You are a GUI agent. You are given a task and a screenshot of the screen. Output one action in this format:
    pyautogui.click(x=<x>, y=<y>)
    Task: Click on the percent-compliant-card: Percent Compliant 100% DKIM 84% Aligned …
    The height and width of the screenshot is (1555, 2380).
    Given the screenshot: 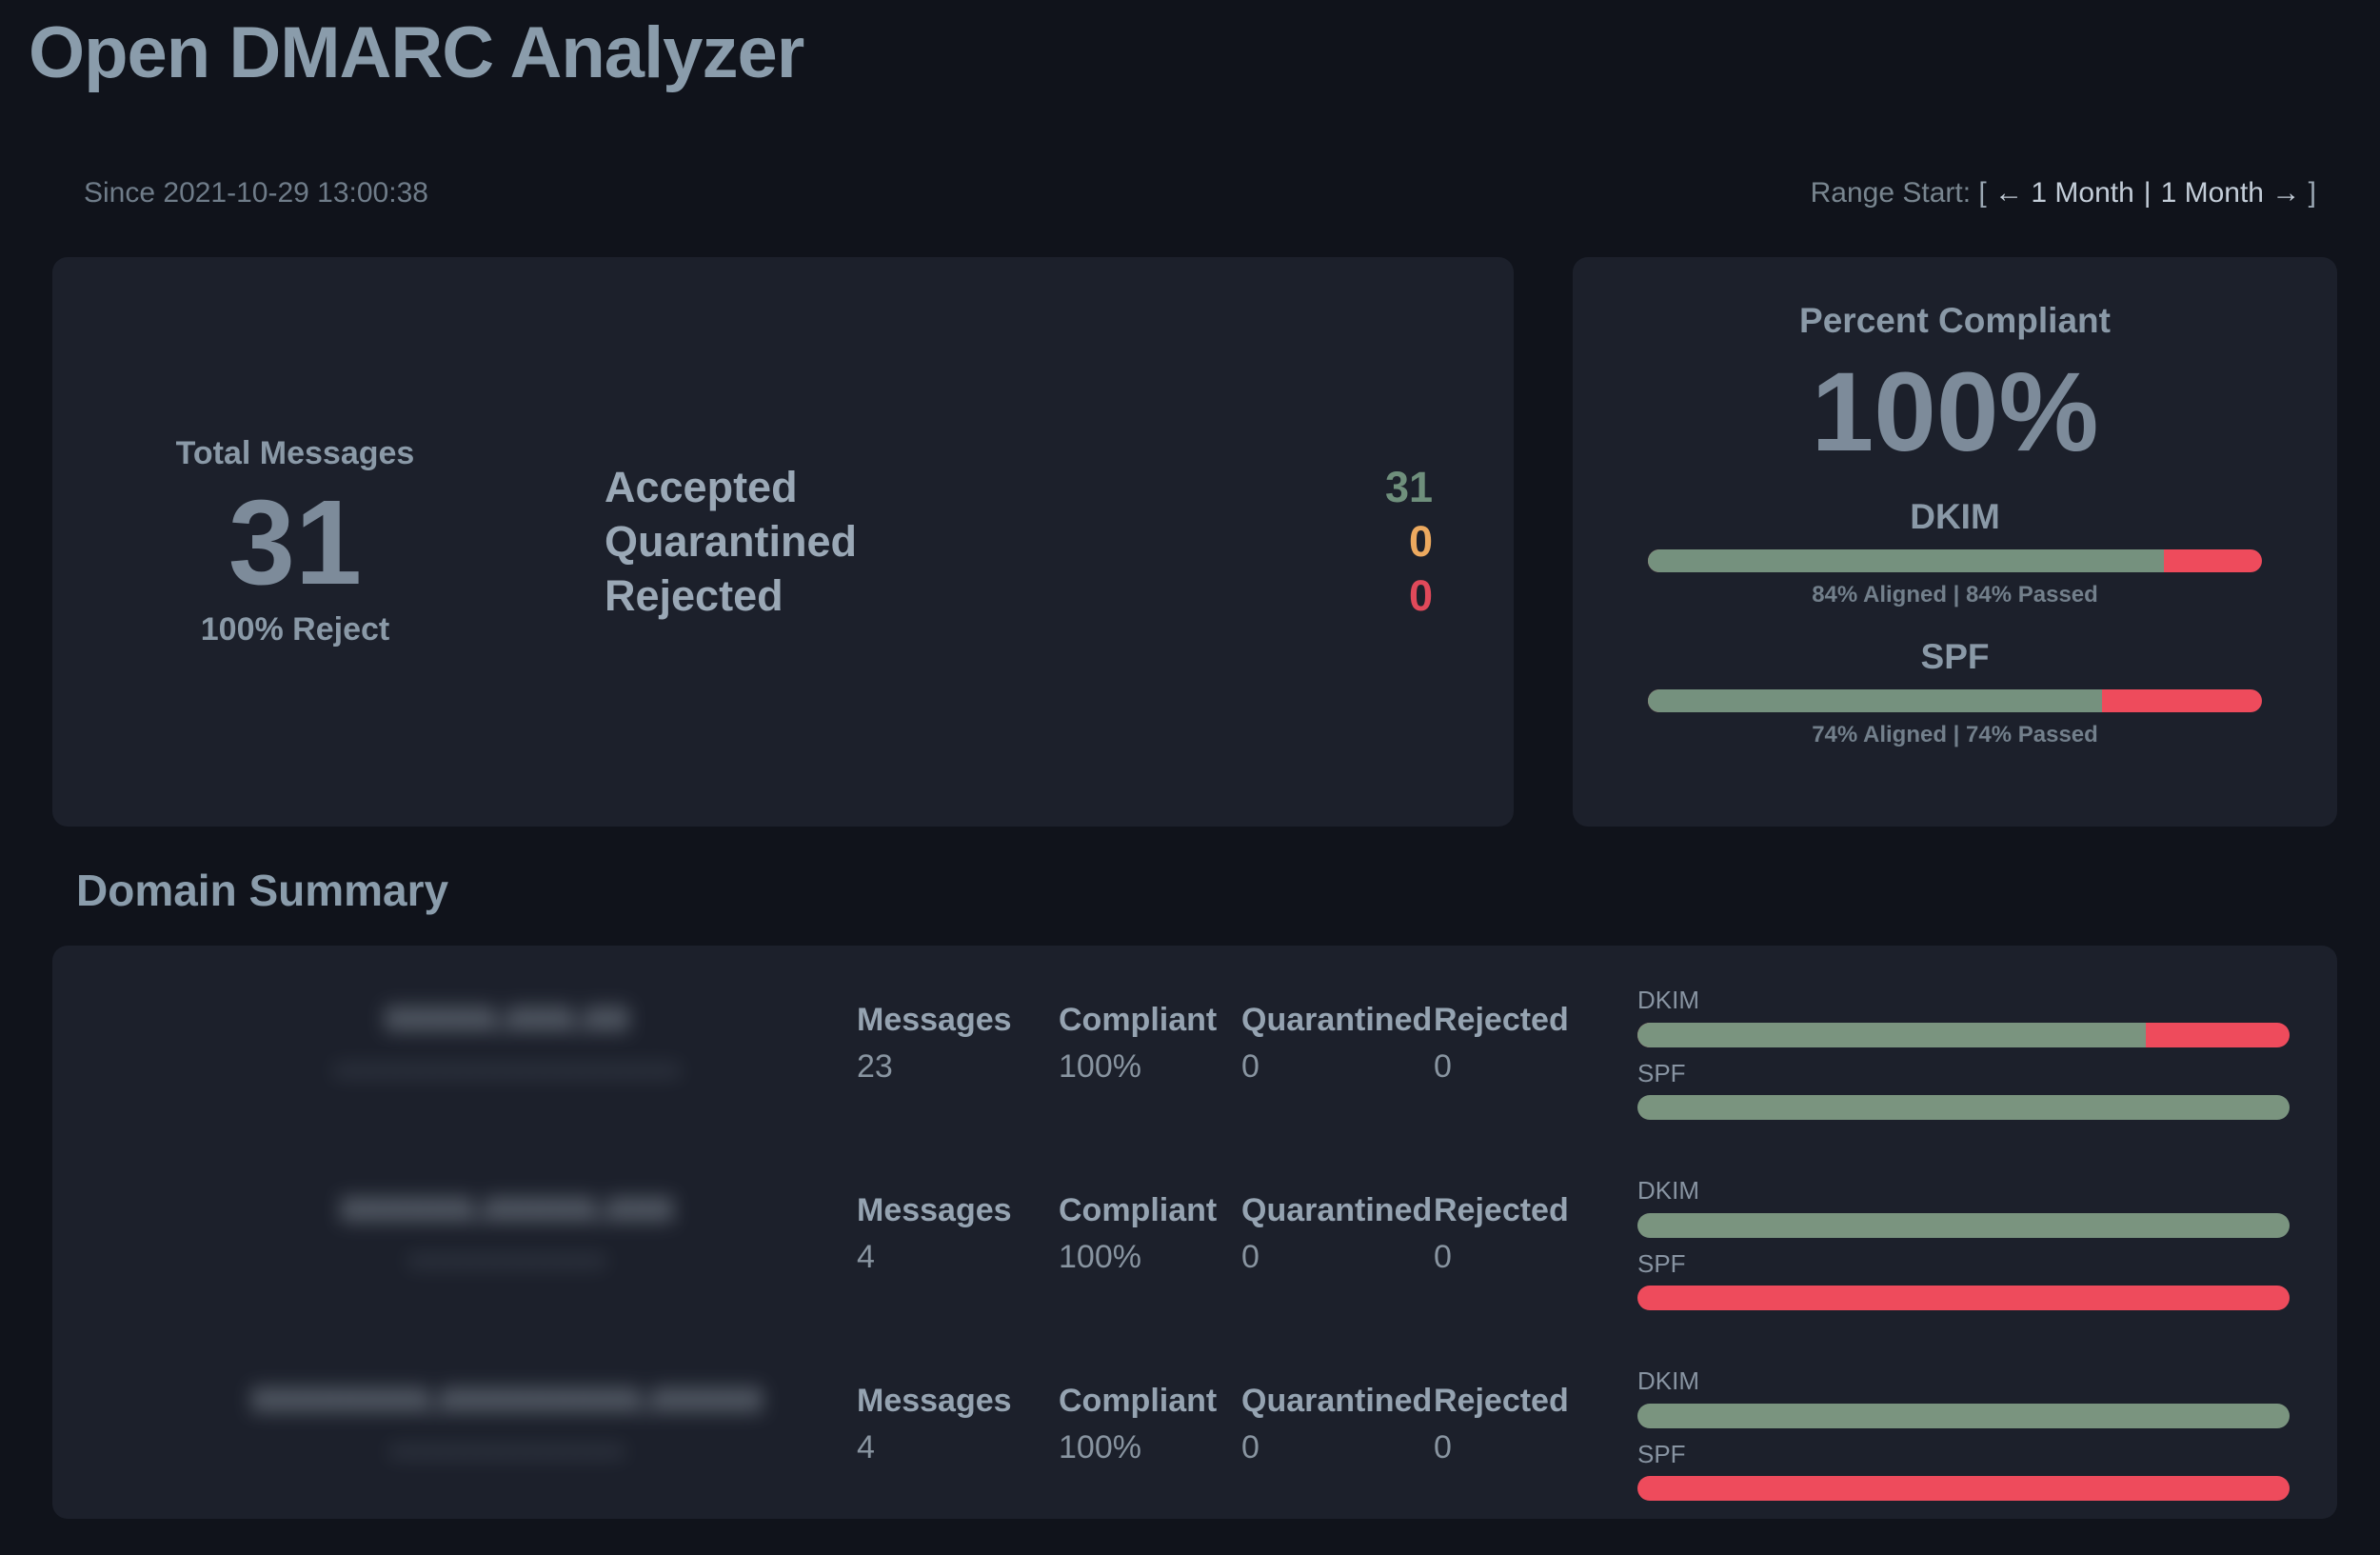 What is the action you would take?
    pyautogui.click(x=1955, y=542)
    